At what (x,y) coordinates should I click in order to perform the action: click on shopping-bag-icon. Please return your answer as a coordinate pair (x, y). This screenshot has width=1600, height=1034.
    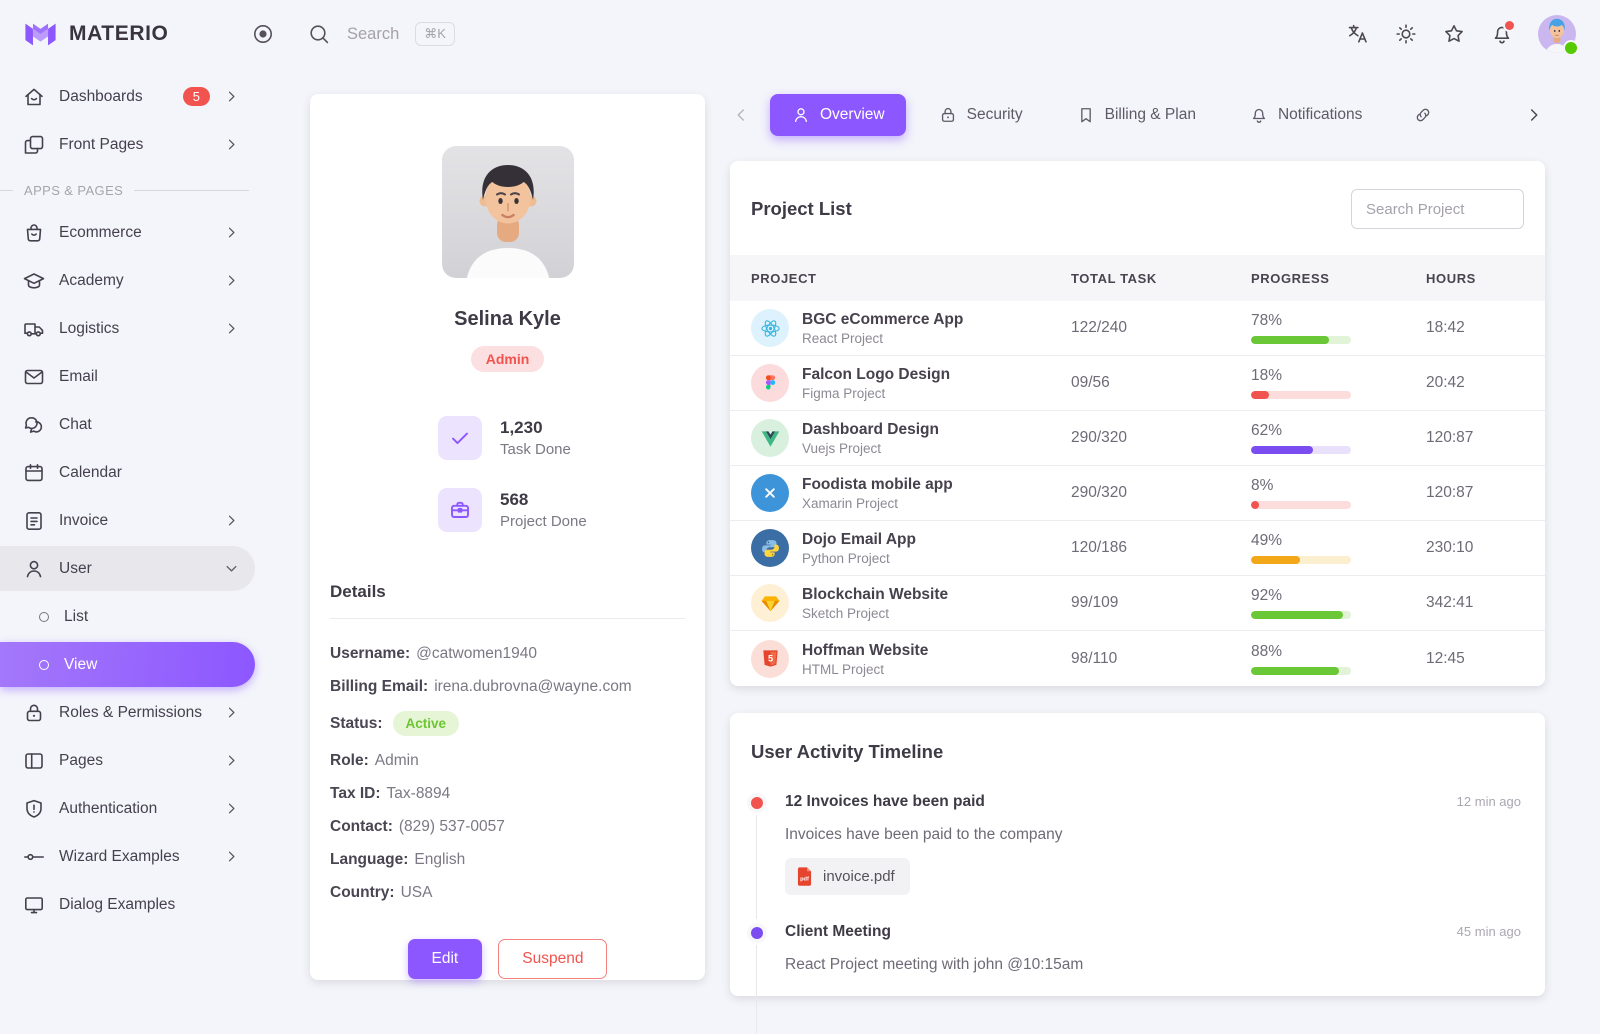
    Looking at the image, I should click on (34, 233).